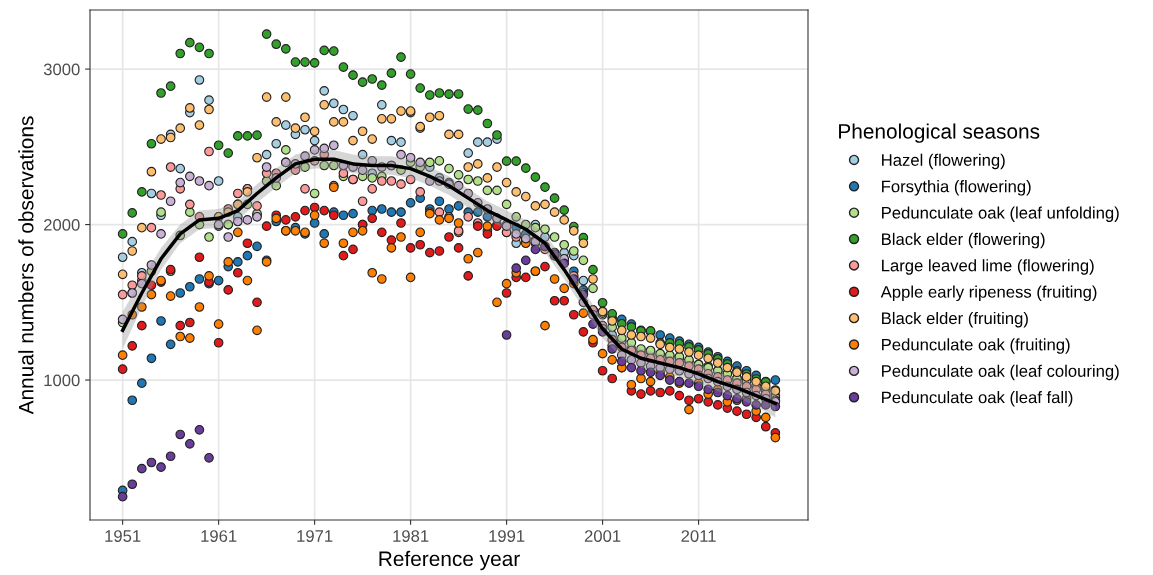 Image resolution: width=1153 pixels, height=575 pixels. Describe the element at coordinates (449, 560) in the screenshot. I see `x-axis-title: Reference year` at that location.